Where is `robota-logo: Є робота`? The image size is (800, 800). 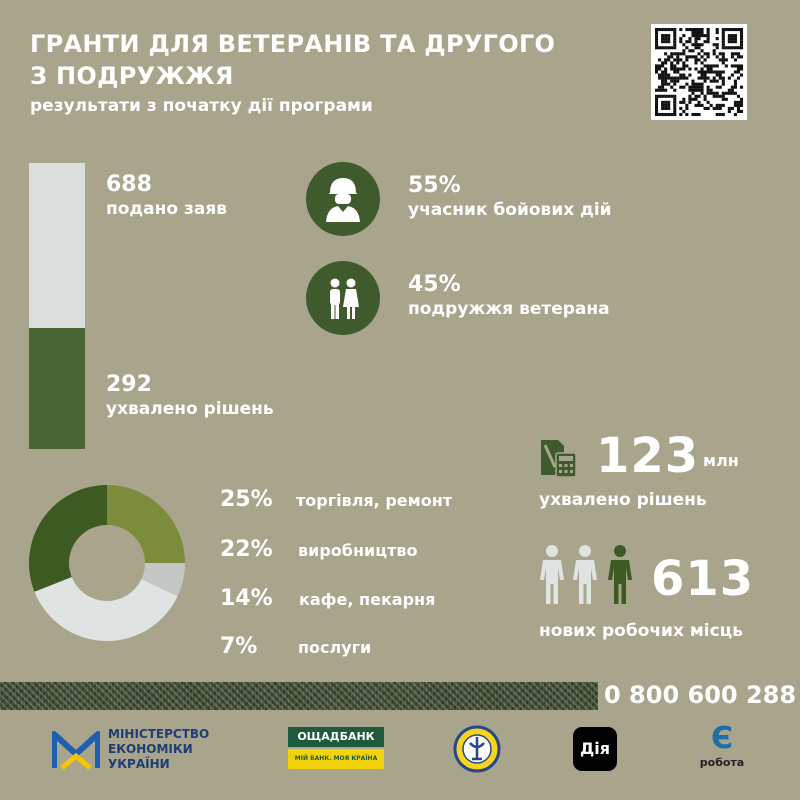 robota-logo: Є робота is located at coordinates (722, 745).